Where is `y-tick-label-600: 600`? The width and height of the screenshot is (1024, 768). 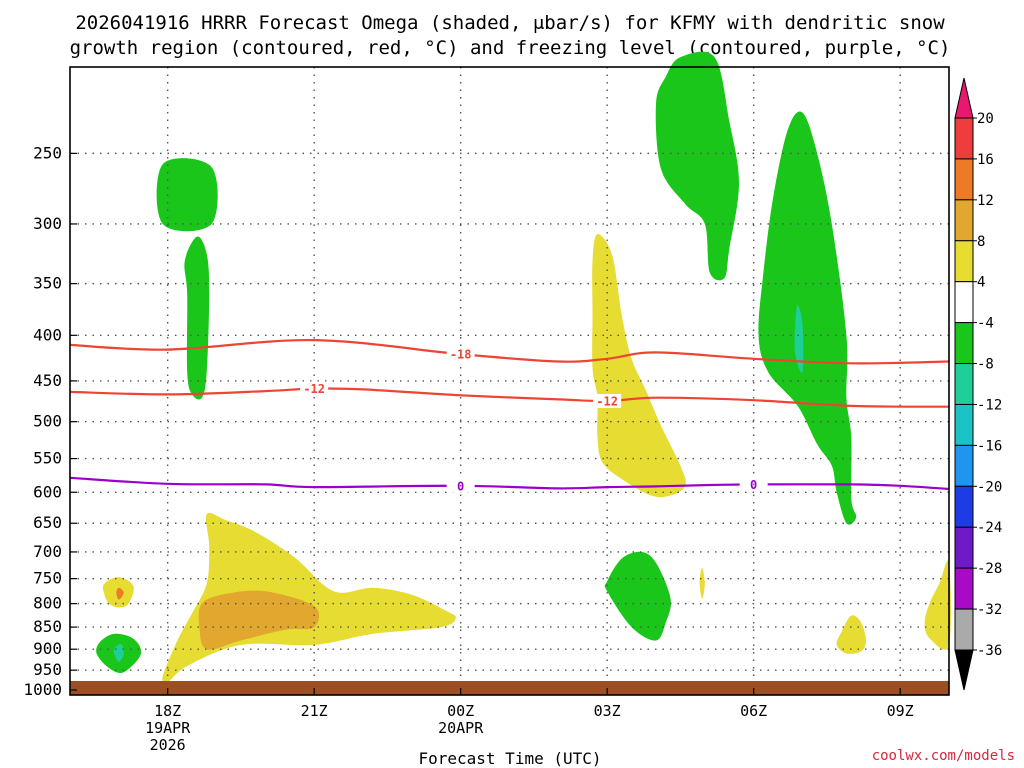 y-tick-label-600: 600 is located at coordinates (47, 491).